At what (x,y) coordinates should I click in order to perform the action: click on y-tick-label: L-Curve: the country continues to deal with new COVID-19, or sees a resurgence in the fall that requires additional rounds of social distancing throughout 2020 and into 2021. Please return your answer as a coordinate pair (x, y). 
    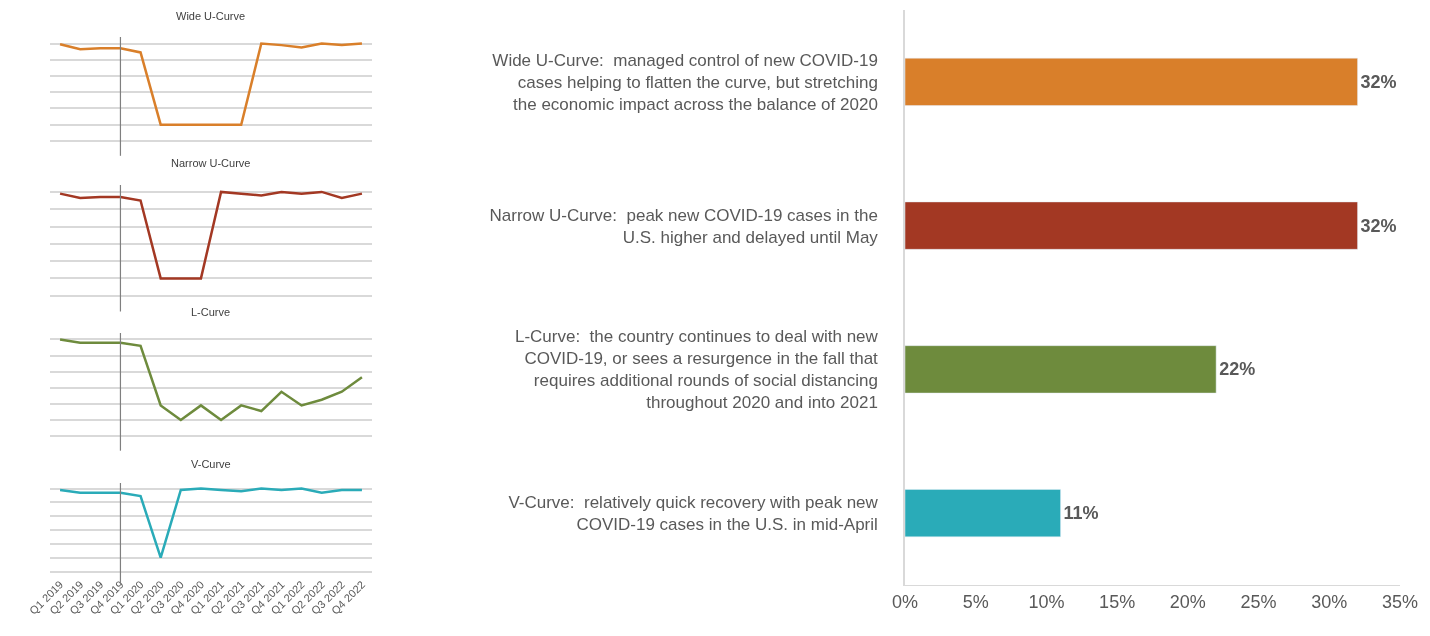
    Looking at the image, I should click on (696, 370).